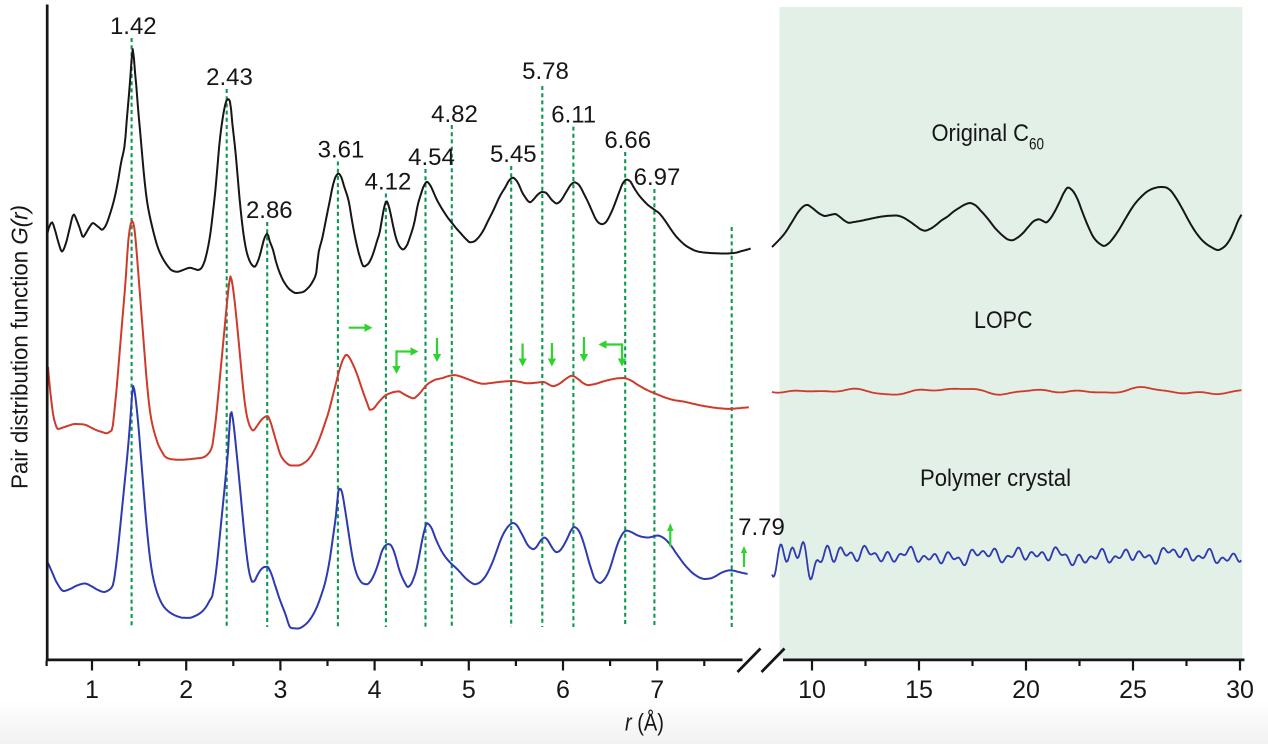  I want to click on svg-text: 5.78, so click(545, 71).